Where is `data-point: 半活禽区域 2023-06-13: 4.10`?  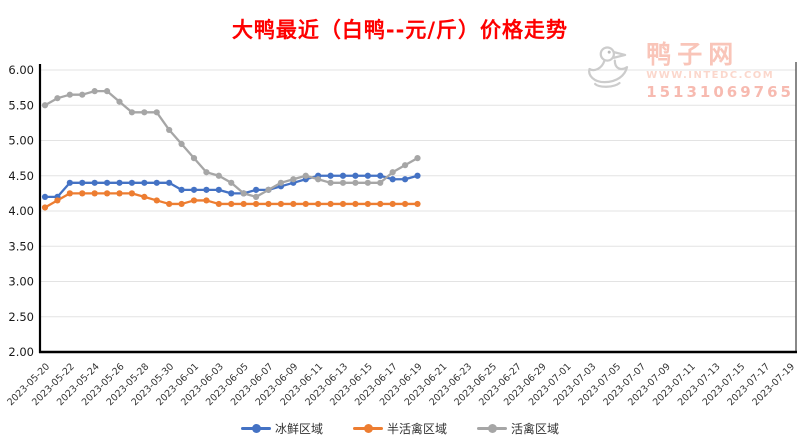
data-point: 半活禽区域 2023-06-13: 4.10 is located at coordinates (343, 204).